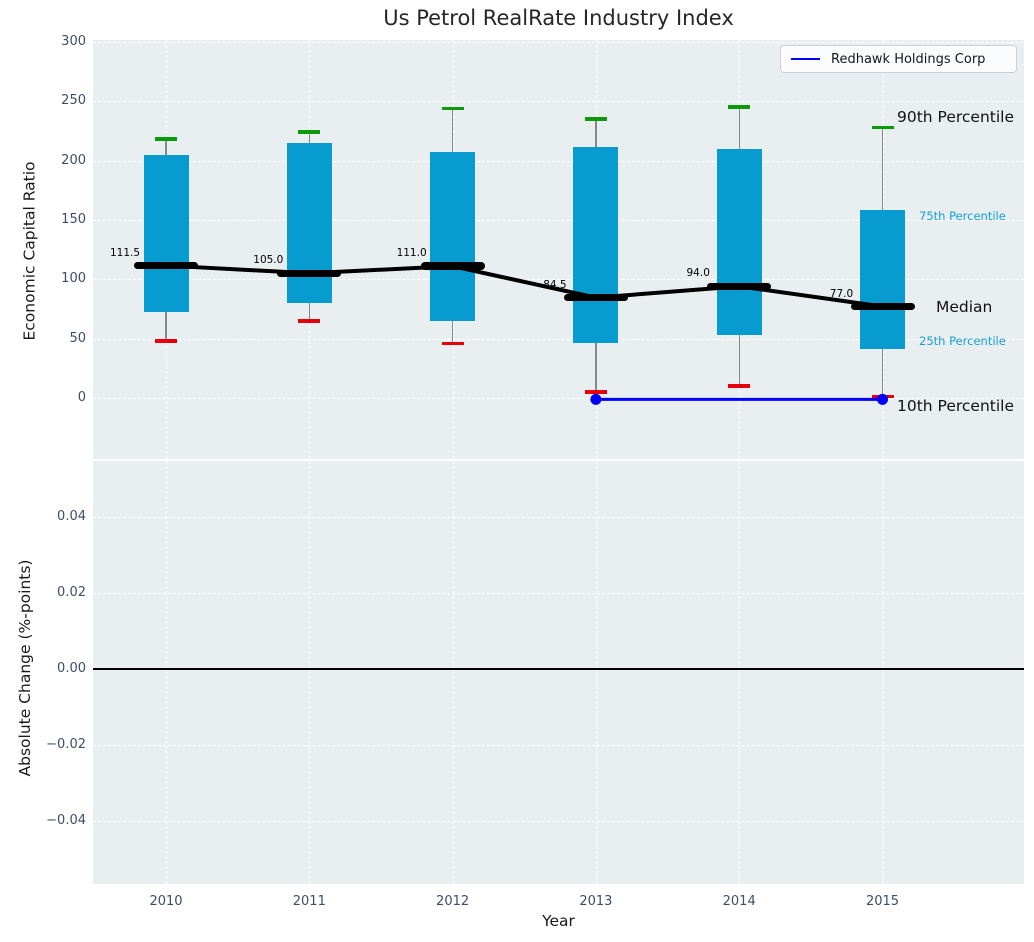 This screenshot has height=942, width=1034. I want to click on y-tick-label-bottom: 0.00, so click(71, 668).